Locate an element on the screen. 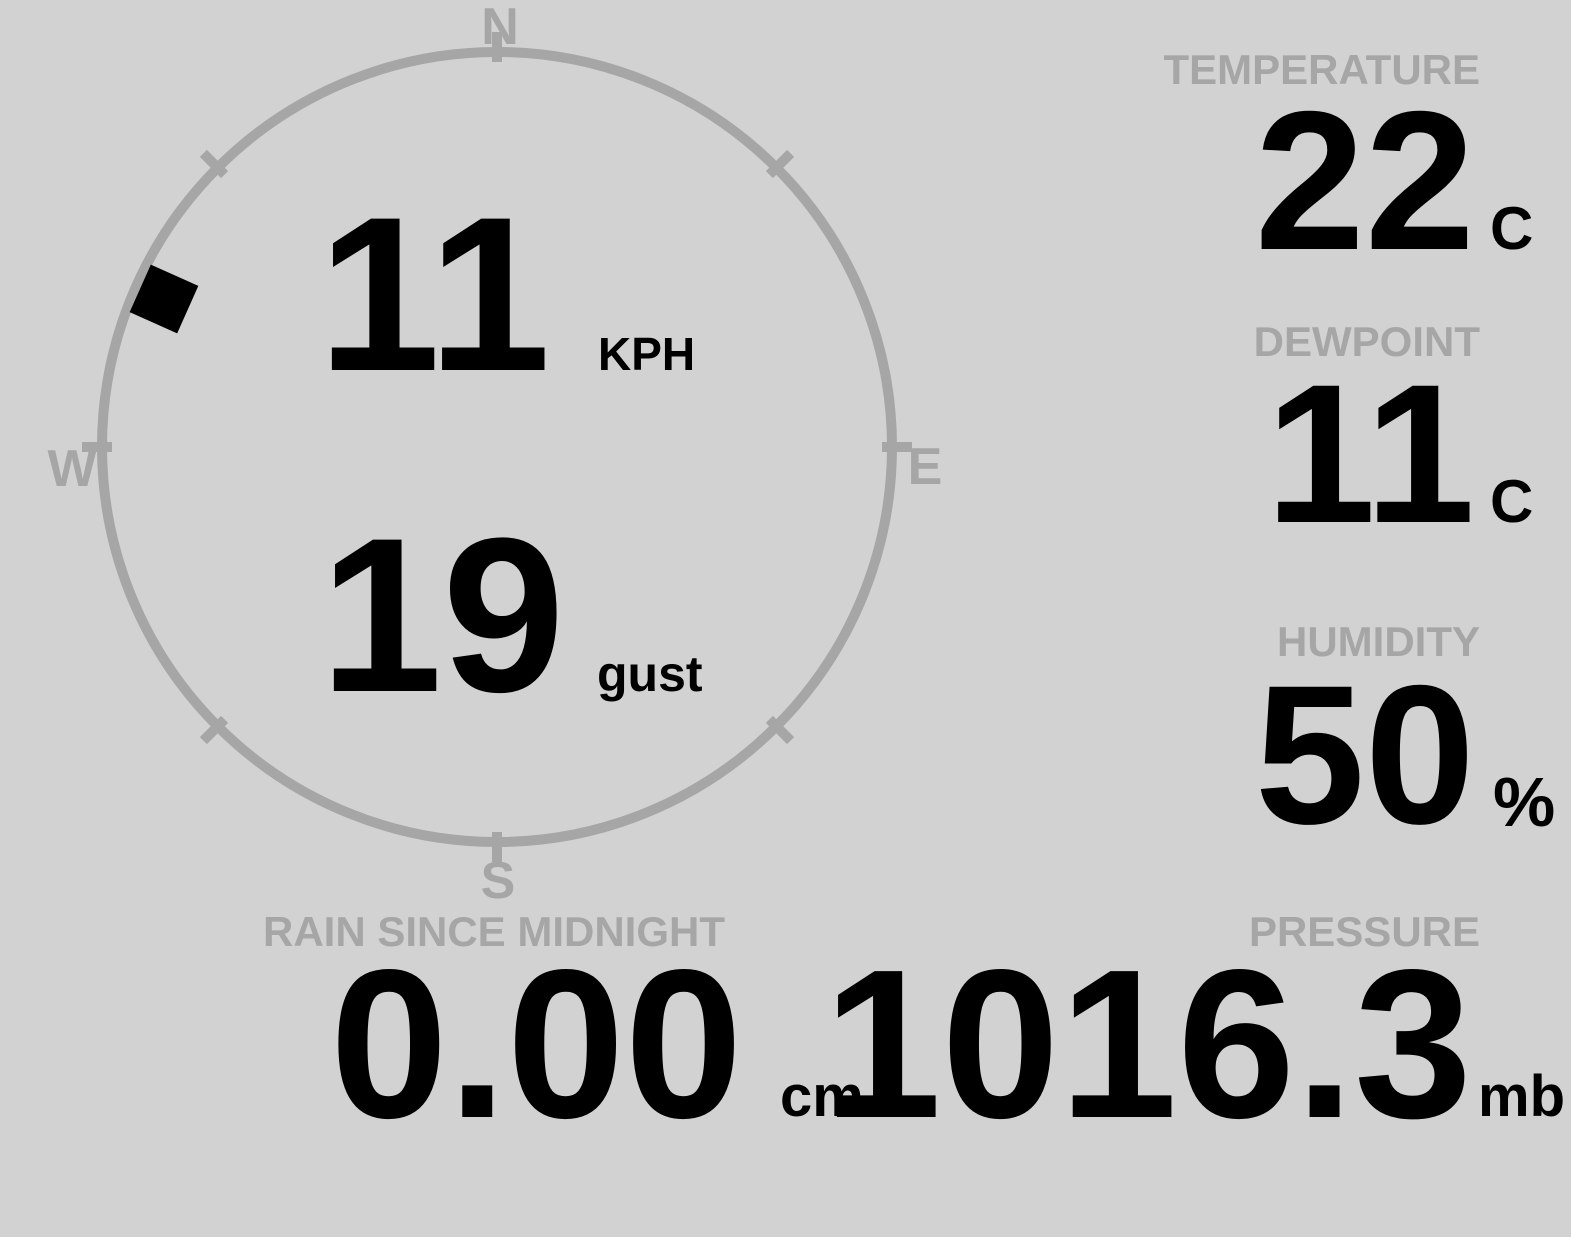  compass-label-east: E is located at coordinates (925, 467).